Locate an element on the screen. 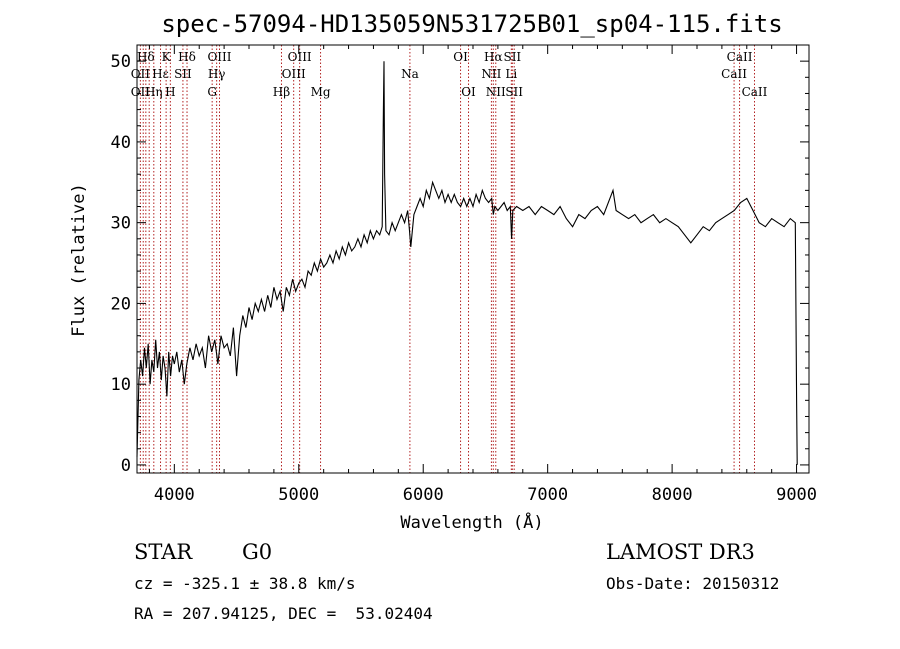  y-tick-label: 40 is located at coordinates (121, 143).